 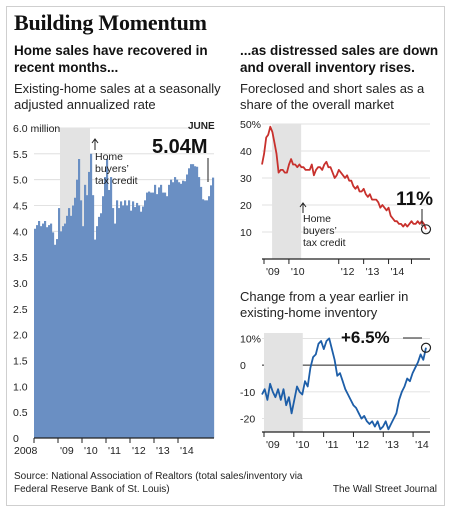 What do you see at coordinates (246, 206) in the screenshot?
I see `distress-y-tick-label: 20` at bounding box center [246, 206].